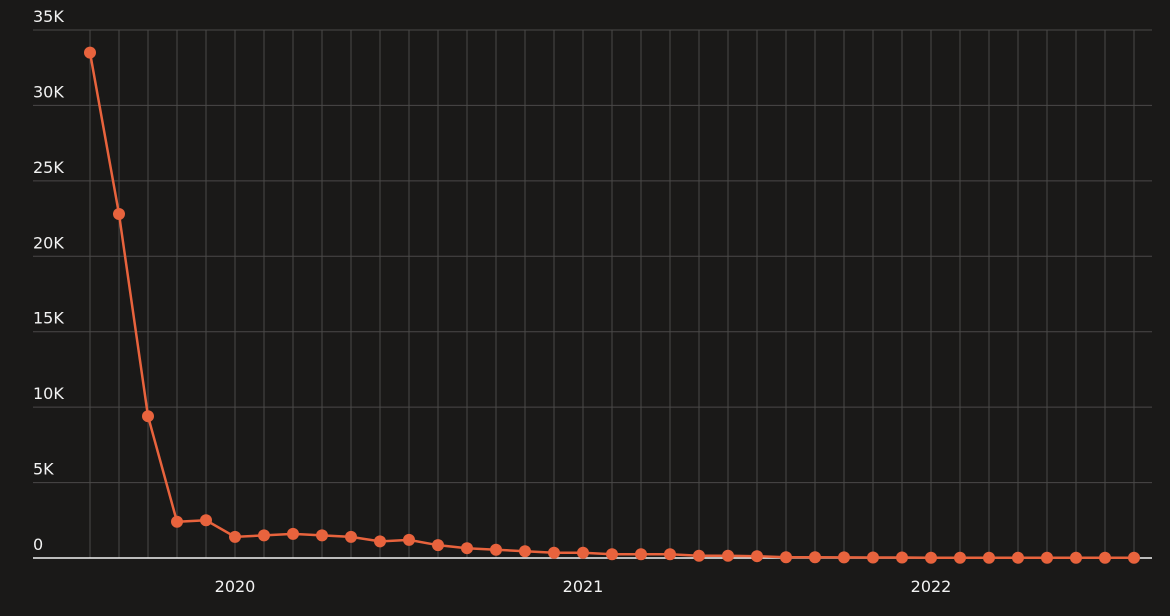  Describe the element at coordinates (43, 469) in the screenshot. I see `y-tick-label: 5K` at that location.